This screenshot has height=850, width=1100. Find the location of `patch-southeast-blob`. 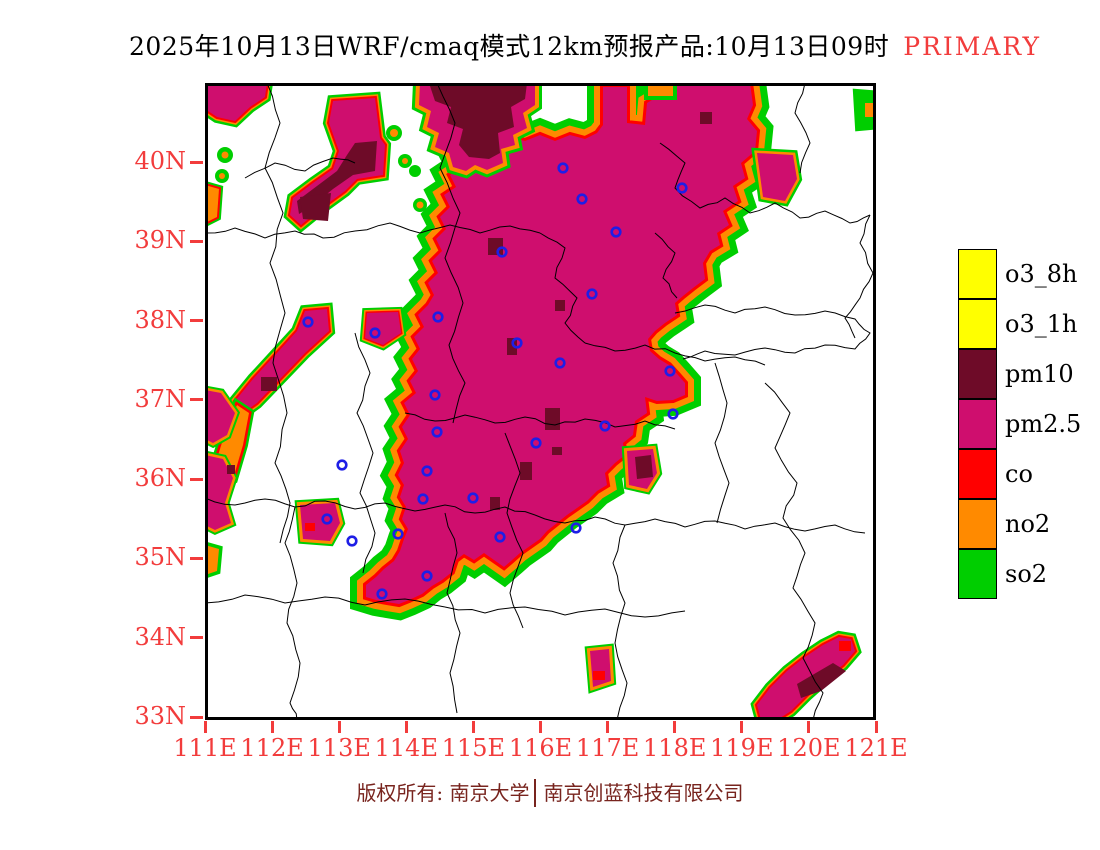

patch-southeast-blob is located at coordinates (806, 675).